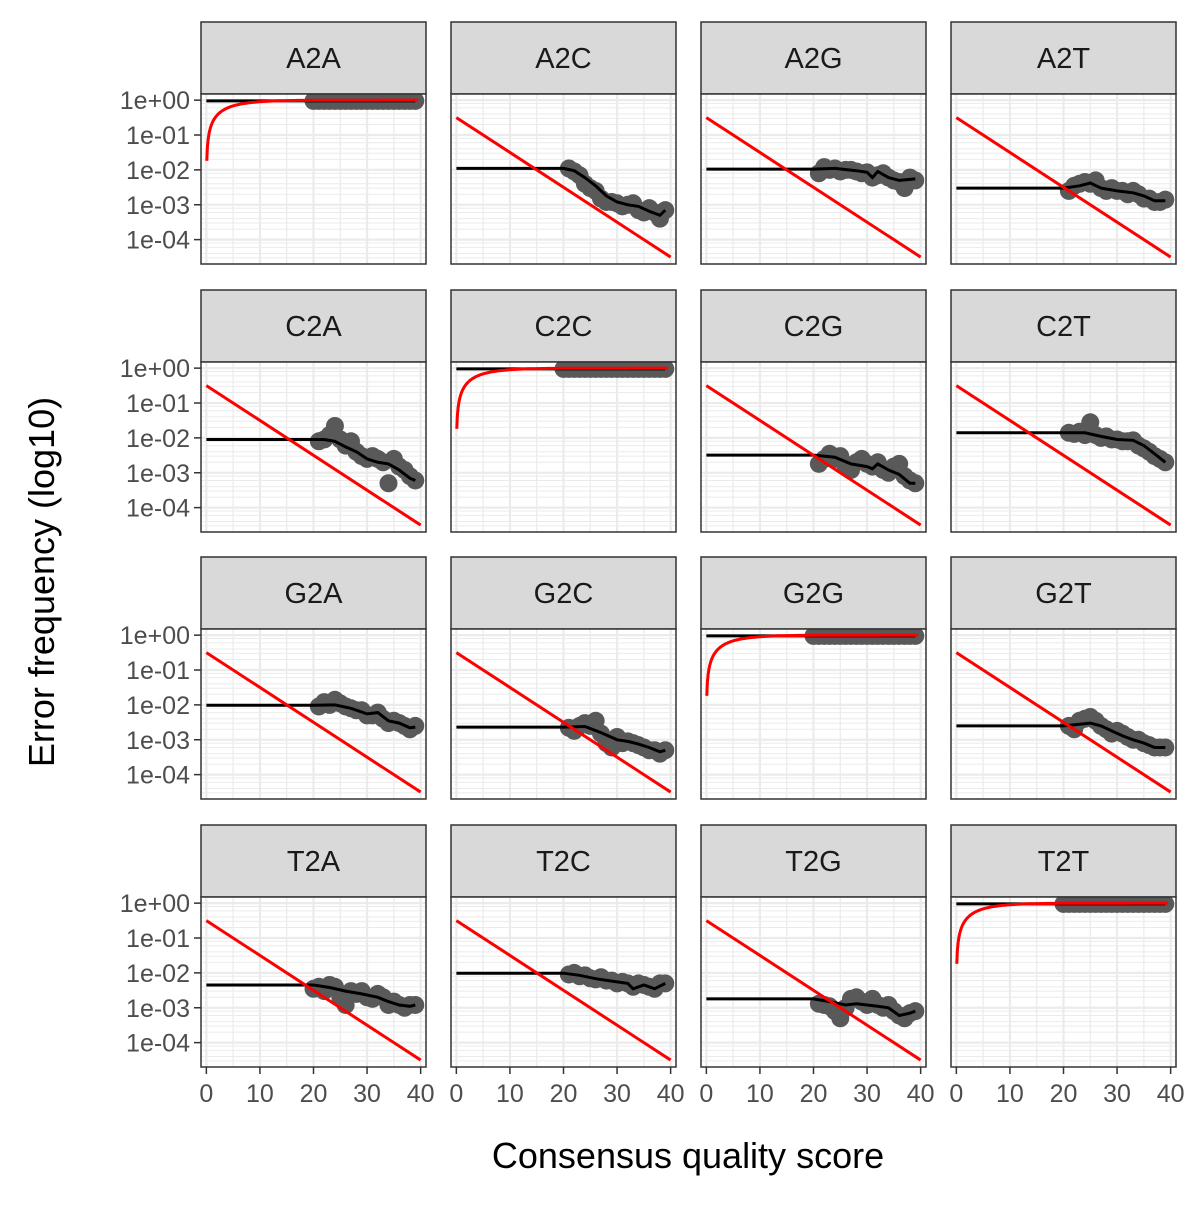  What do you see at coordinates (313, 861) in the screenshot?
I see `strip-t2a` at bounding box center [313, 861].